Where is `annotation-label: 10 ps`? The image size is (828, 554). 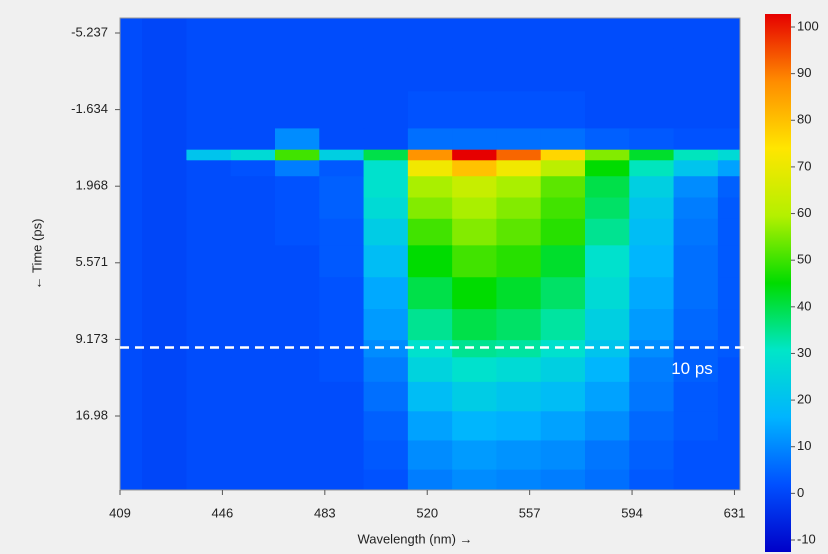 annotation-label: 10 ps is located at coordinates (692, 368).